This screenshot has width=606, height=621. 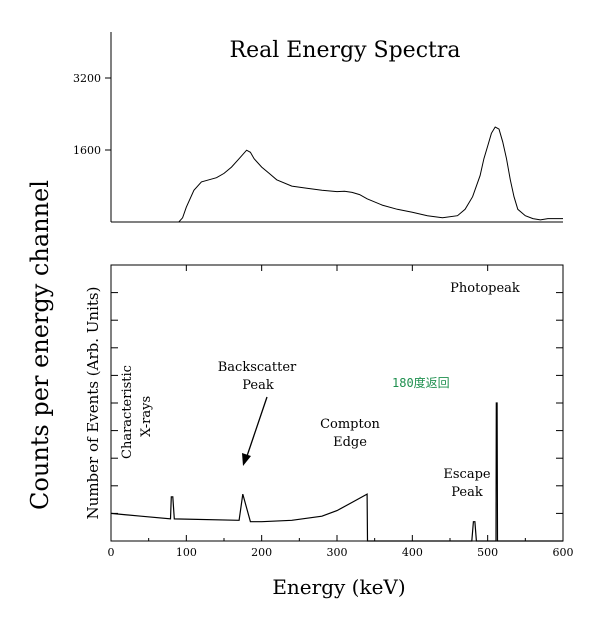 What do you see at coordinates (338, 587) in the screenshot?
I see `bottom-x-axis-label: Energy (keV)` at bounding box center [338, 587].